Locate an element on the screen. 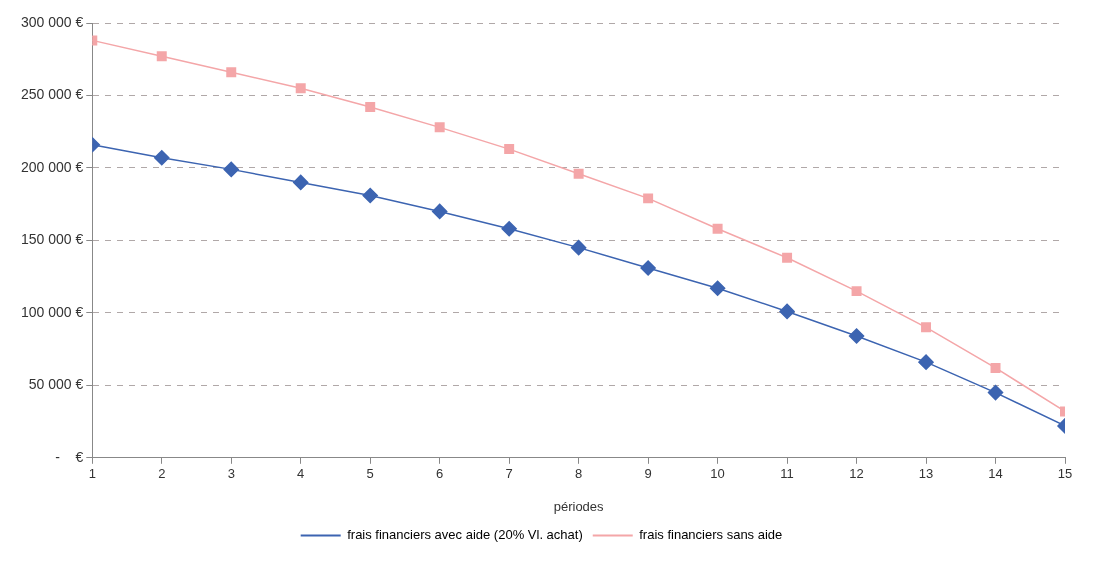 The width and height of the screenshot is (1093, 565). y-tick-label: 100 000 € is located at coordinates (52, 311).